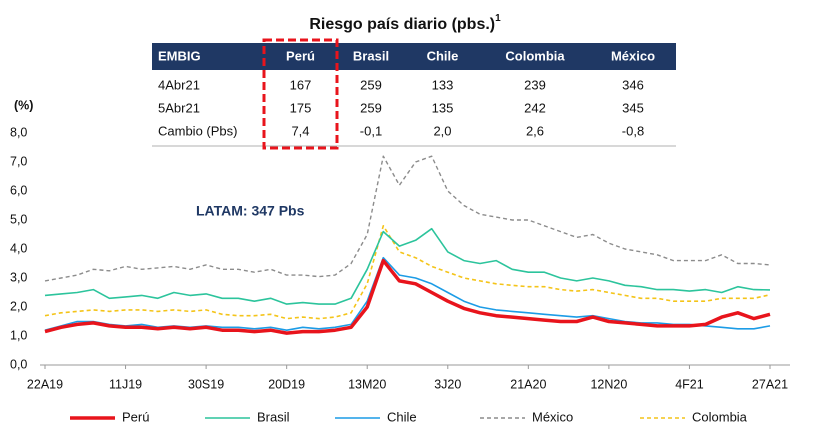  I want to click on x-tick-label: 13M20, so click(367, 384).